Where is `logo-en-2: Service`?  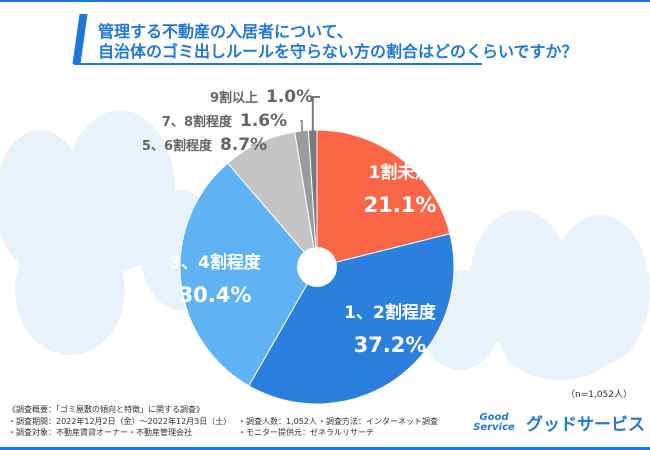 logo-en-2: Service is located at coordinates (494, 427).